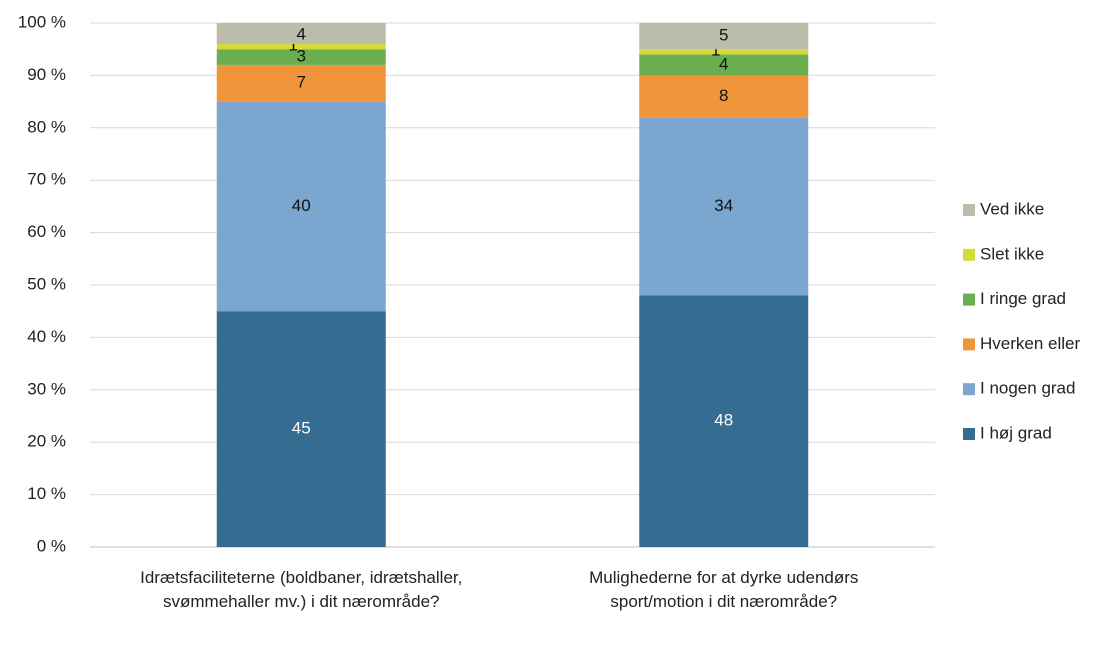 Image resolution: width=1111 pixels, height=646 pixels. Describe the element at coordinates (46, 74) in the screenshot. I see `y-tick-label: 90 %` at that location.